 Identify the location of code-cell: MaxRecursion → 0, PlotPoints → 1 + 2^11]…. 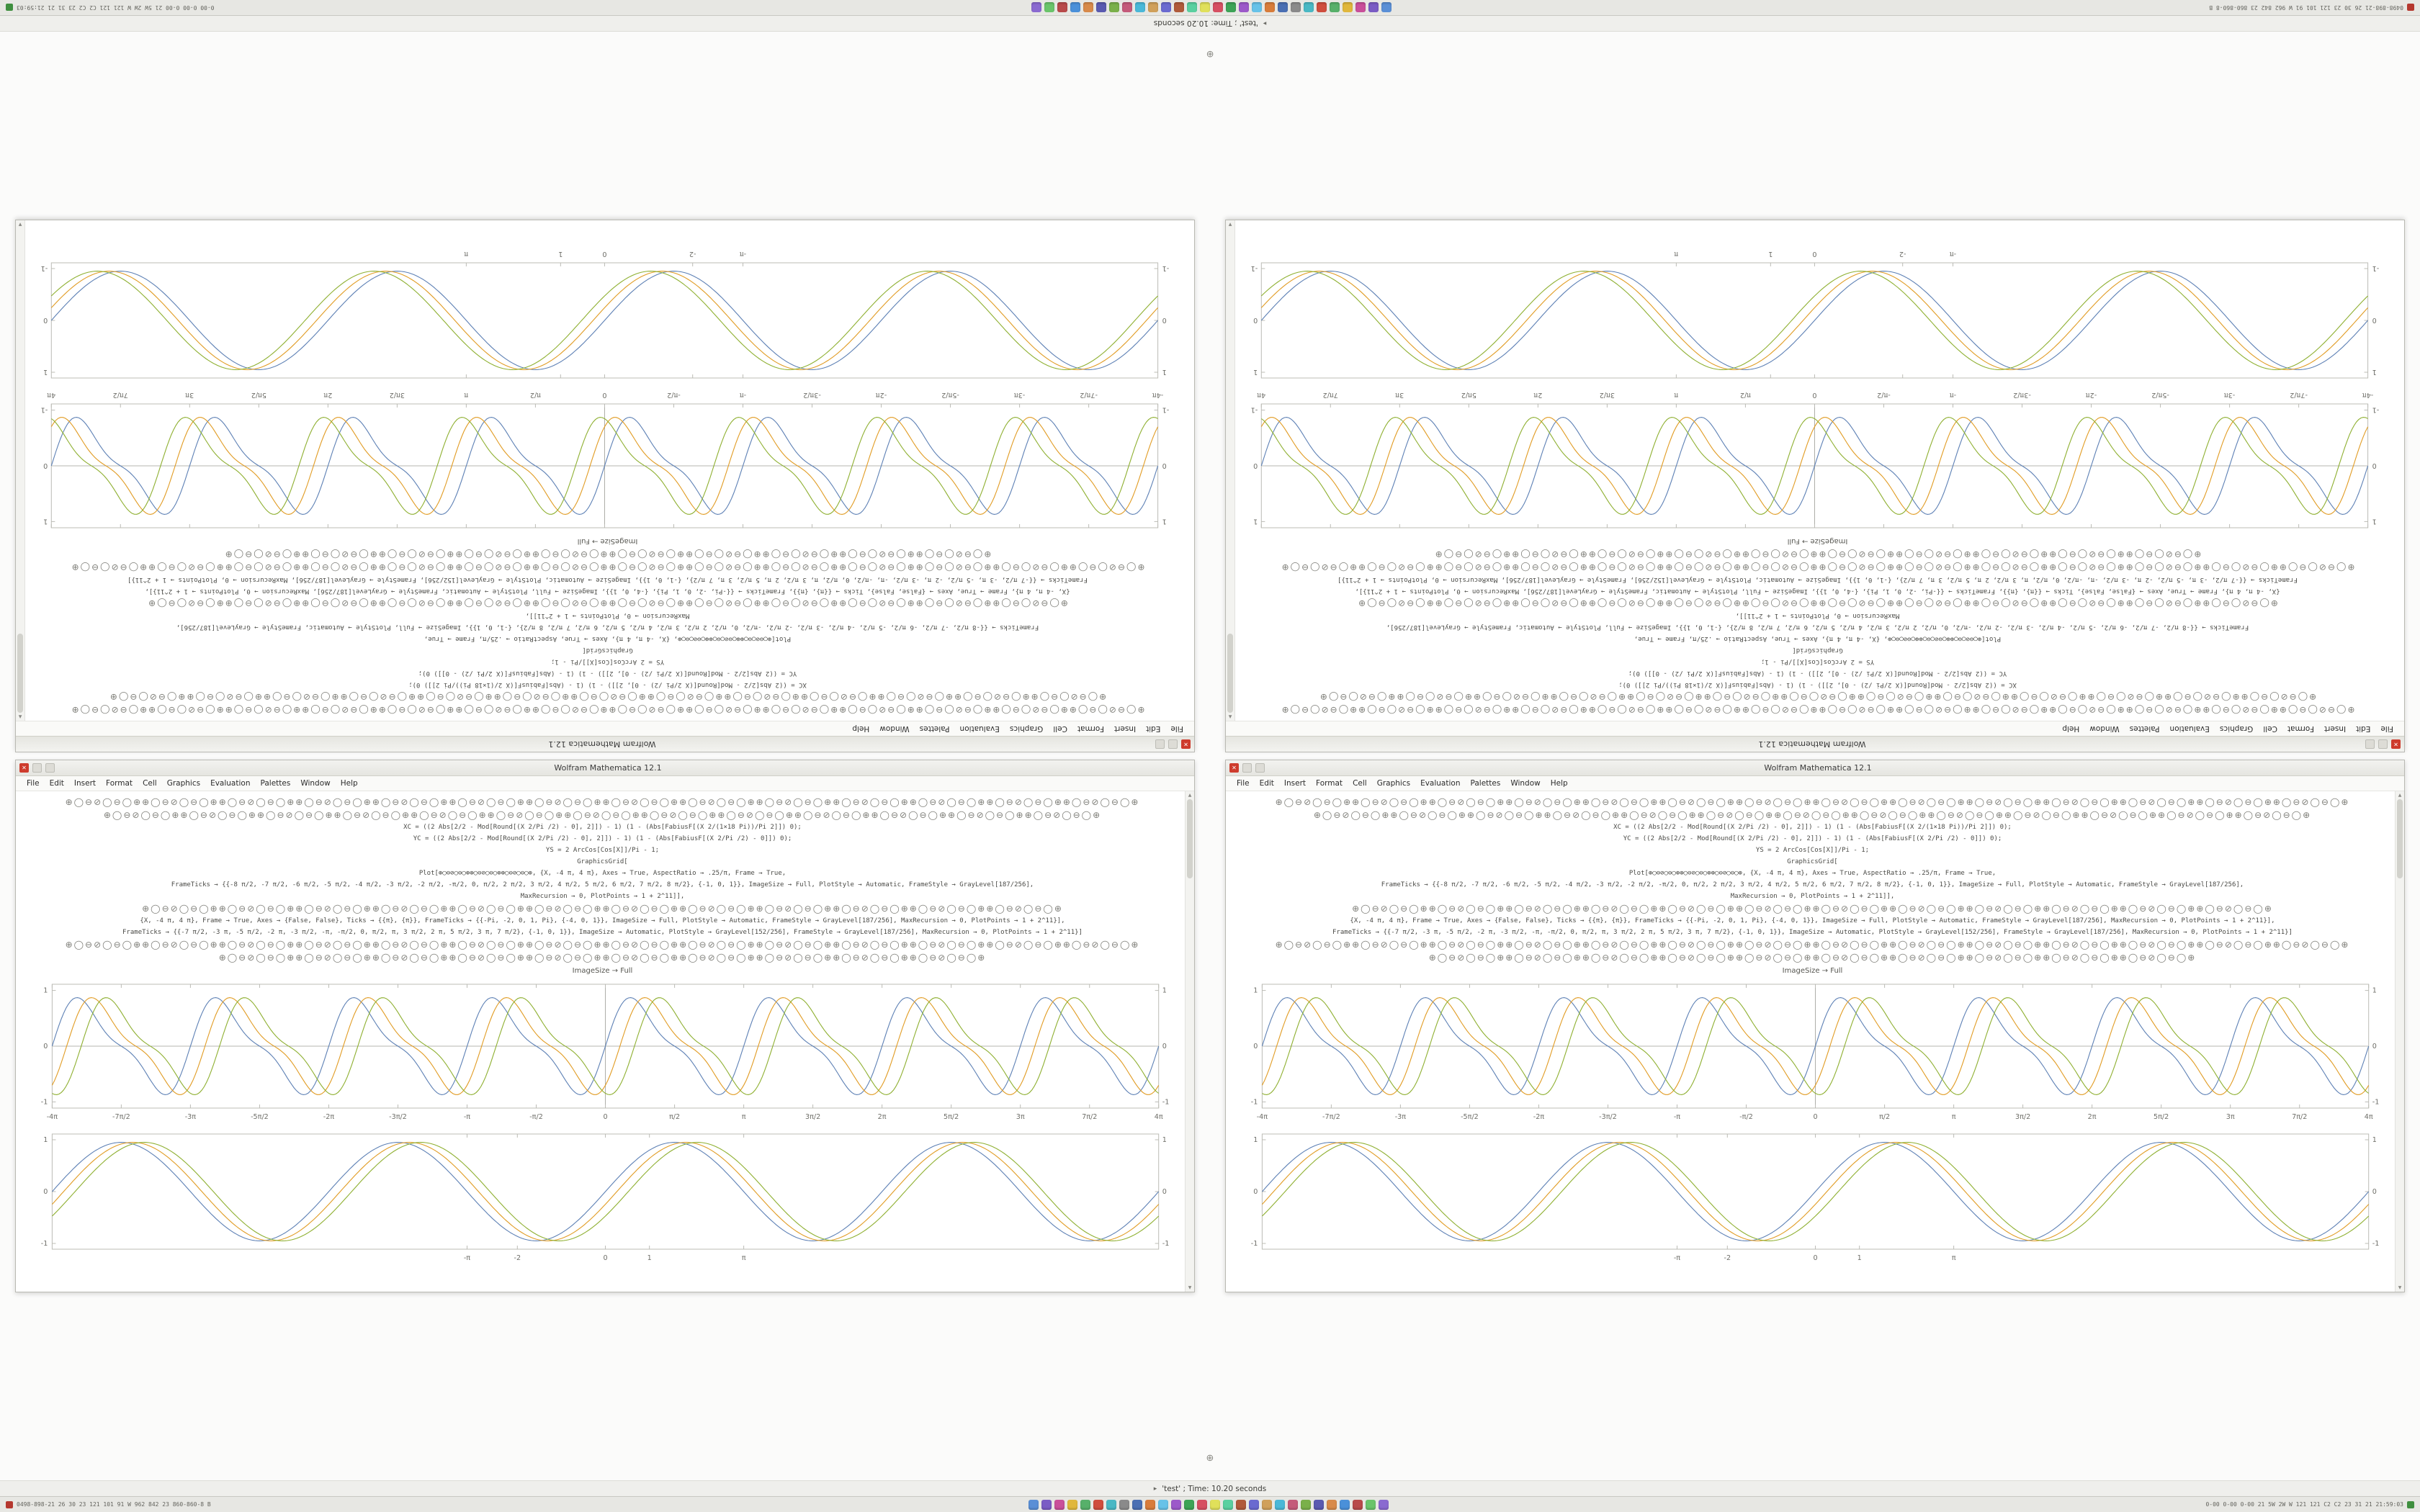
(607, 615).